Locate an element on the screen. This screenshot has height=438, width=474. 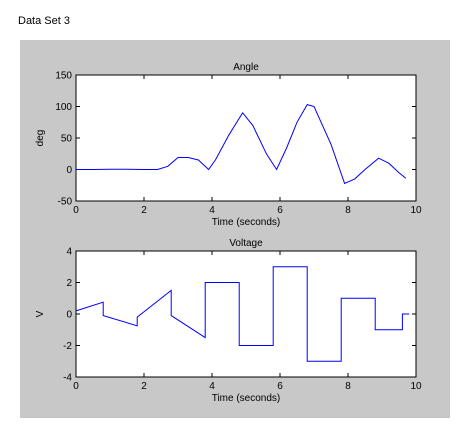
voltage-y-tick-label: -4 is located at coordinates (67, 378).